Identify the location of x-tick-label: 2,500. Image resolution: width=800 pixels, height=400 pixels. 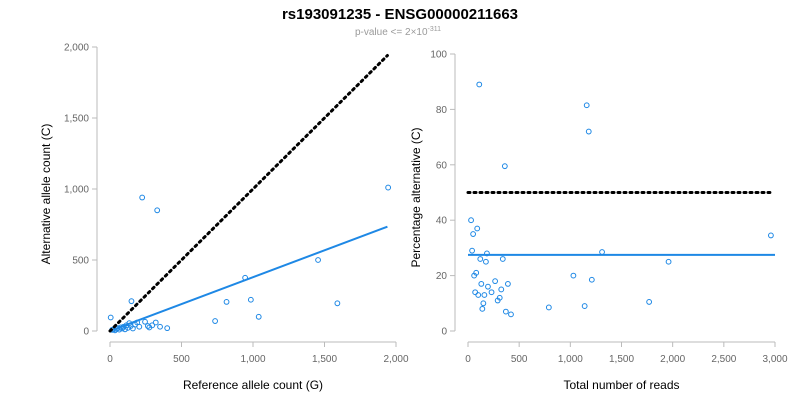
(723, 359).